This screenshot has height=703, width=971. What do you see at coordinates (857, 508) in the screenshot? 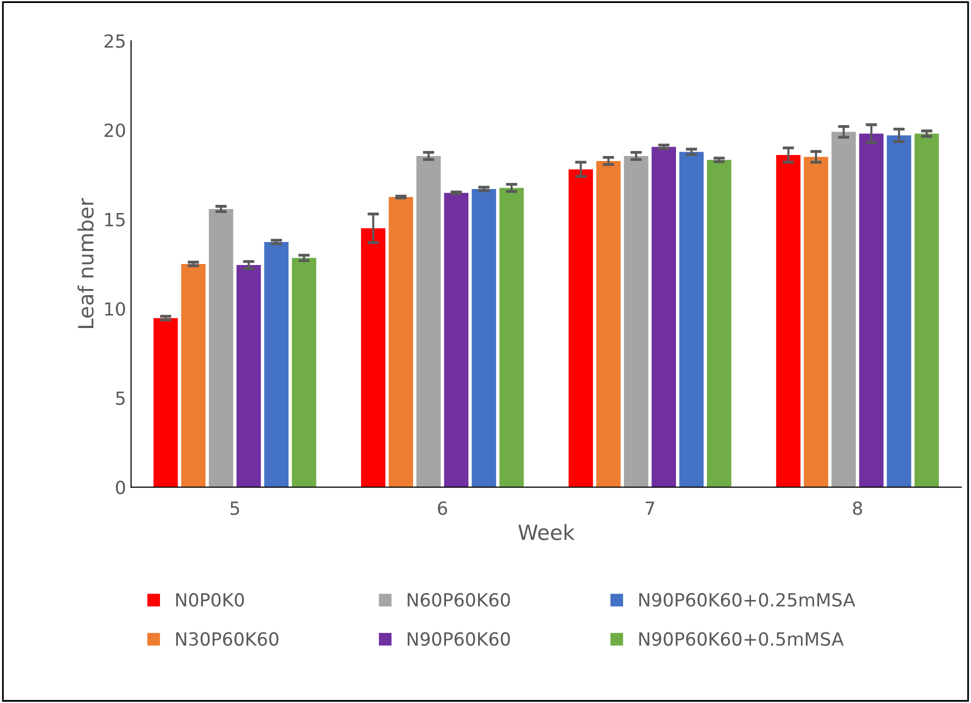
I see `x-tick-label: 8` at bounding box center [857, 508].